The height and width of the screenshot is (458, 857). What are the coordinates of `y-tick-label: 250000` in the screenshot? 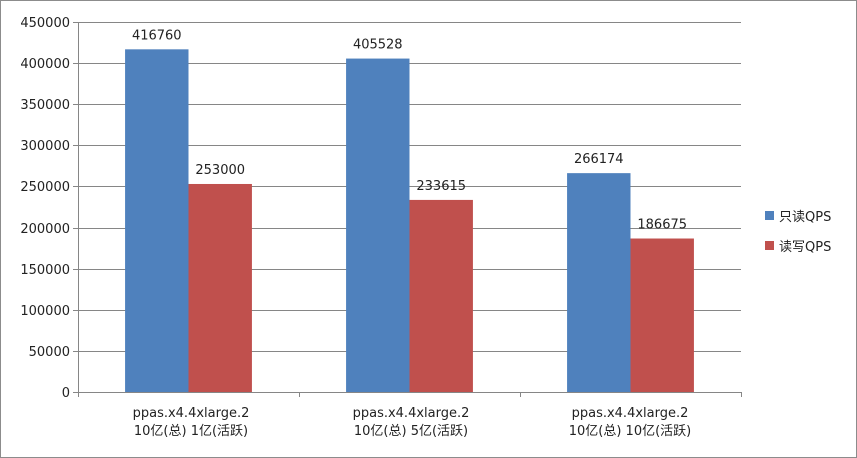 It's located at (45, 187).